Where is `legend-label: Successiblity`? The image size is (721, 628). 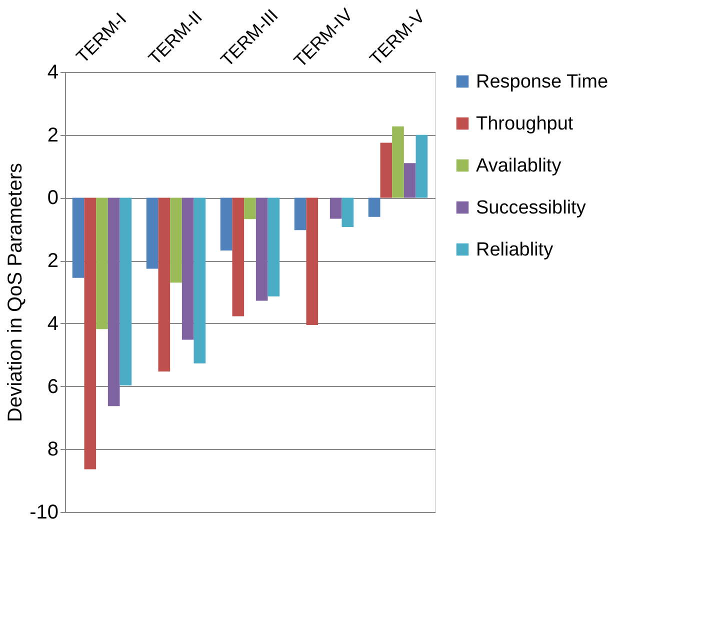 legend-label: Successiblity is located at coordinates (531, 208).